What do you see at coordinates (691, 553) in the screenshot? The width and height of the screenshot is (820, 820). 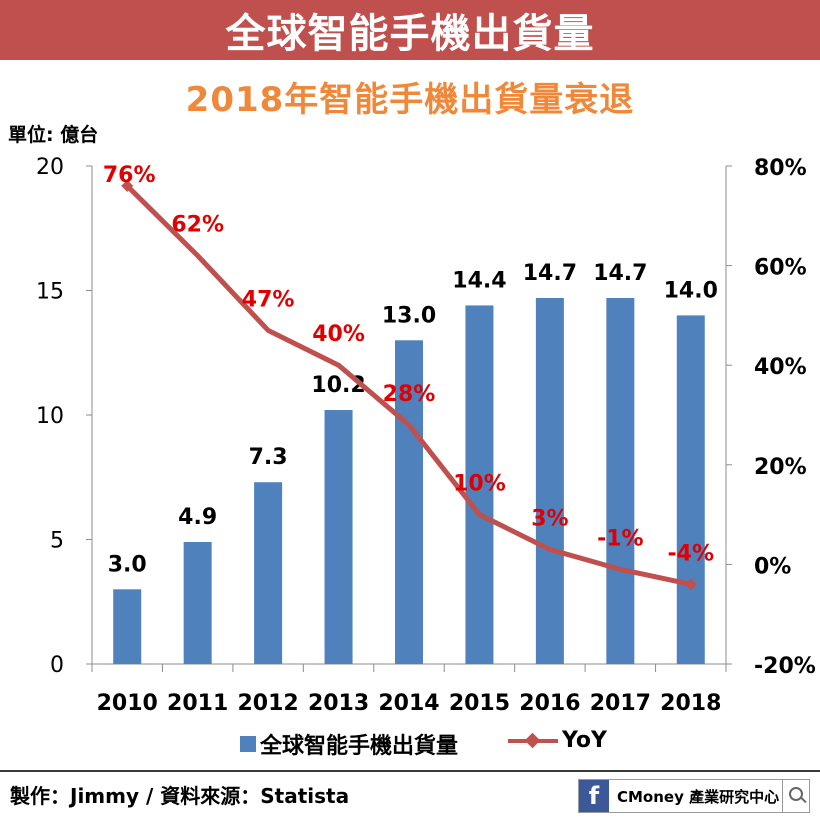 I see `yoy-value-label: -4%` at bounding box center [691, 553].